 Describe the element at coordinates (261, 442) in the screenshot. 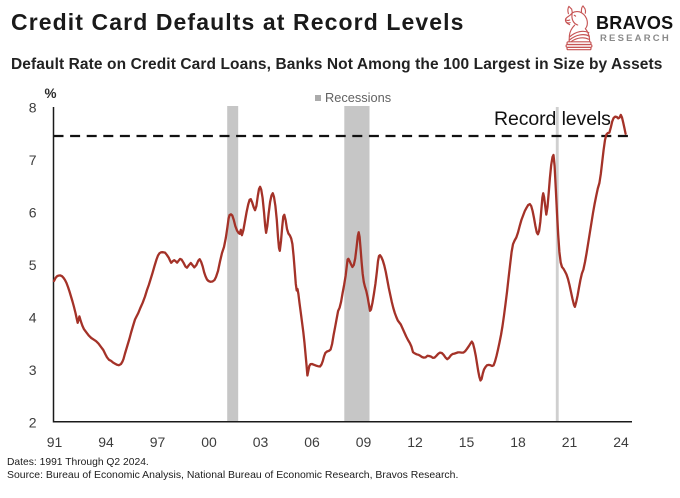

I see `svg-text: 03` at that location.